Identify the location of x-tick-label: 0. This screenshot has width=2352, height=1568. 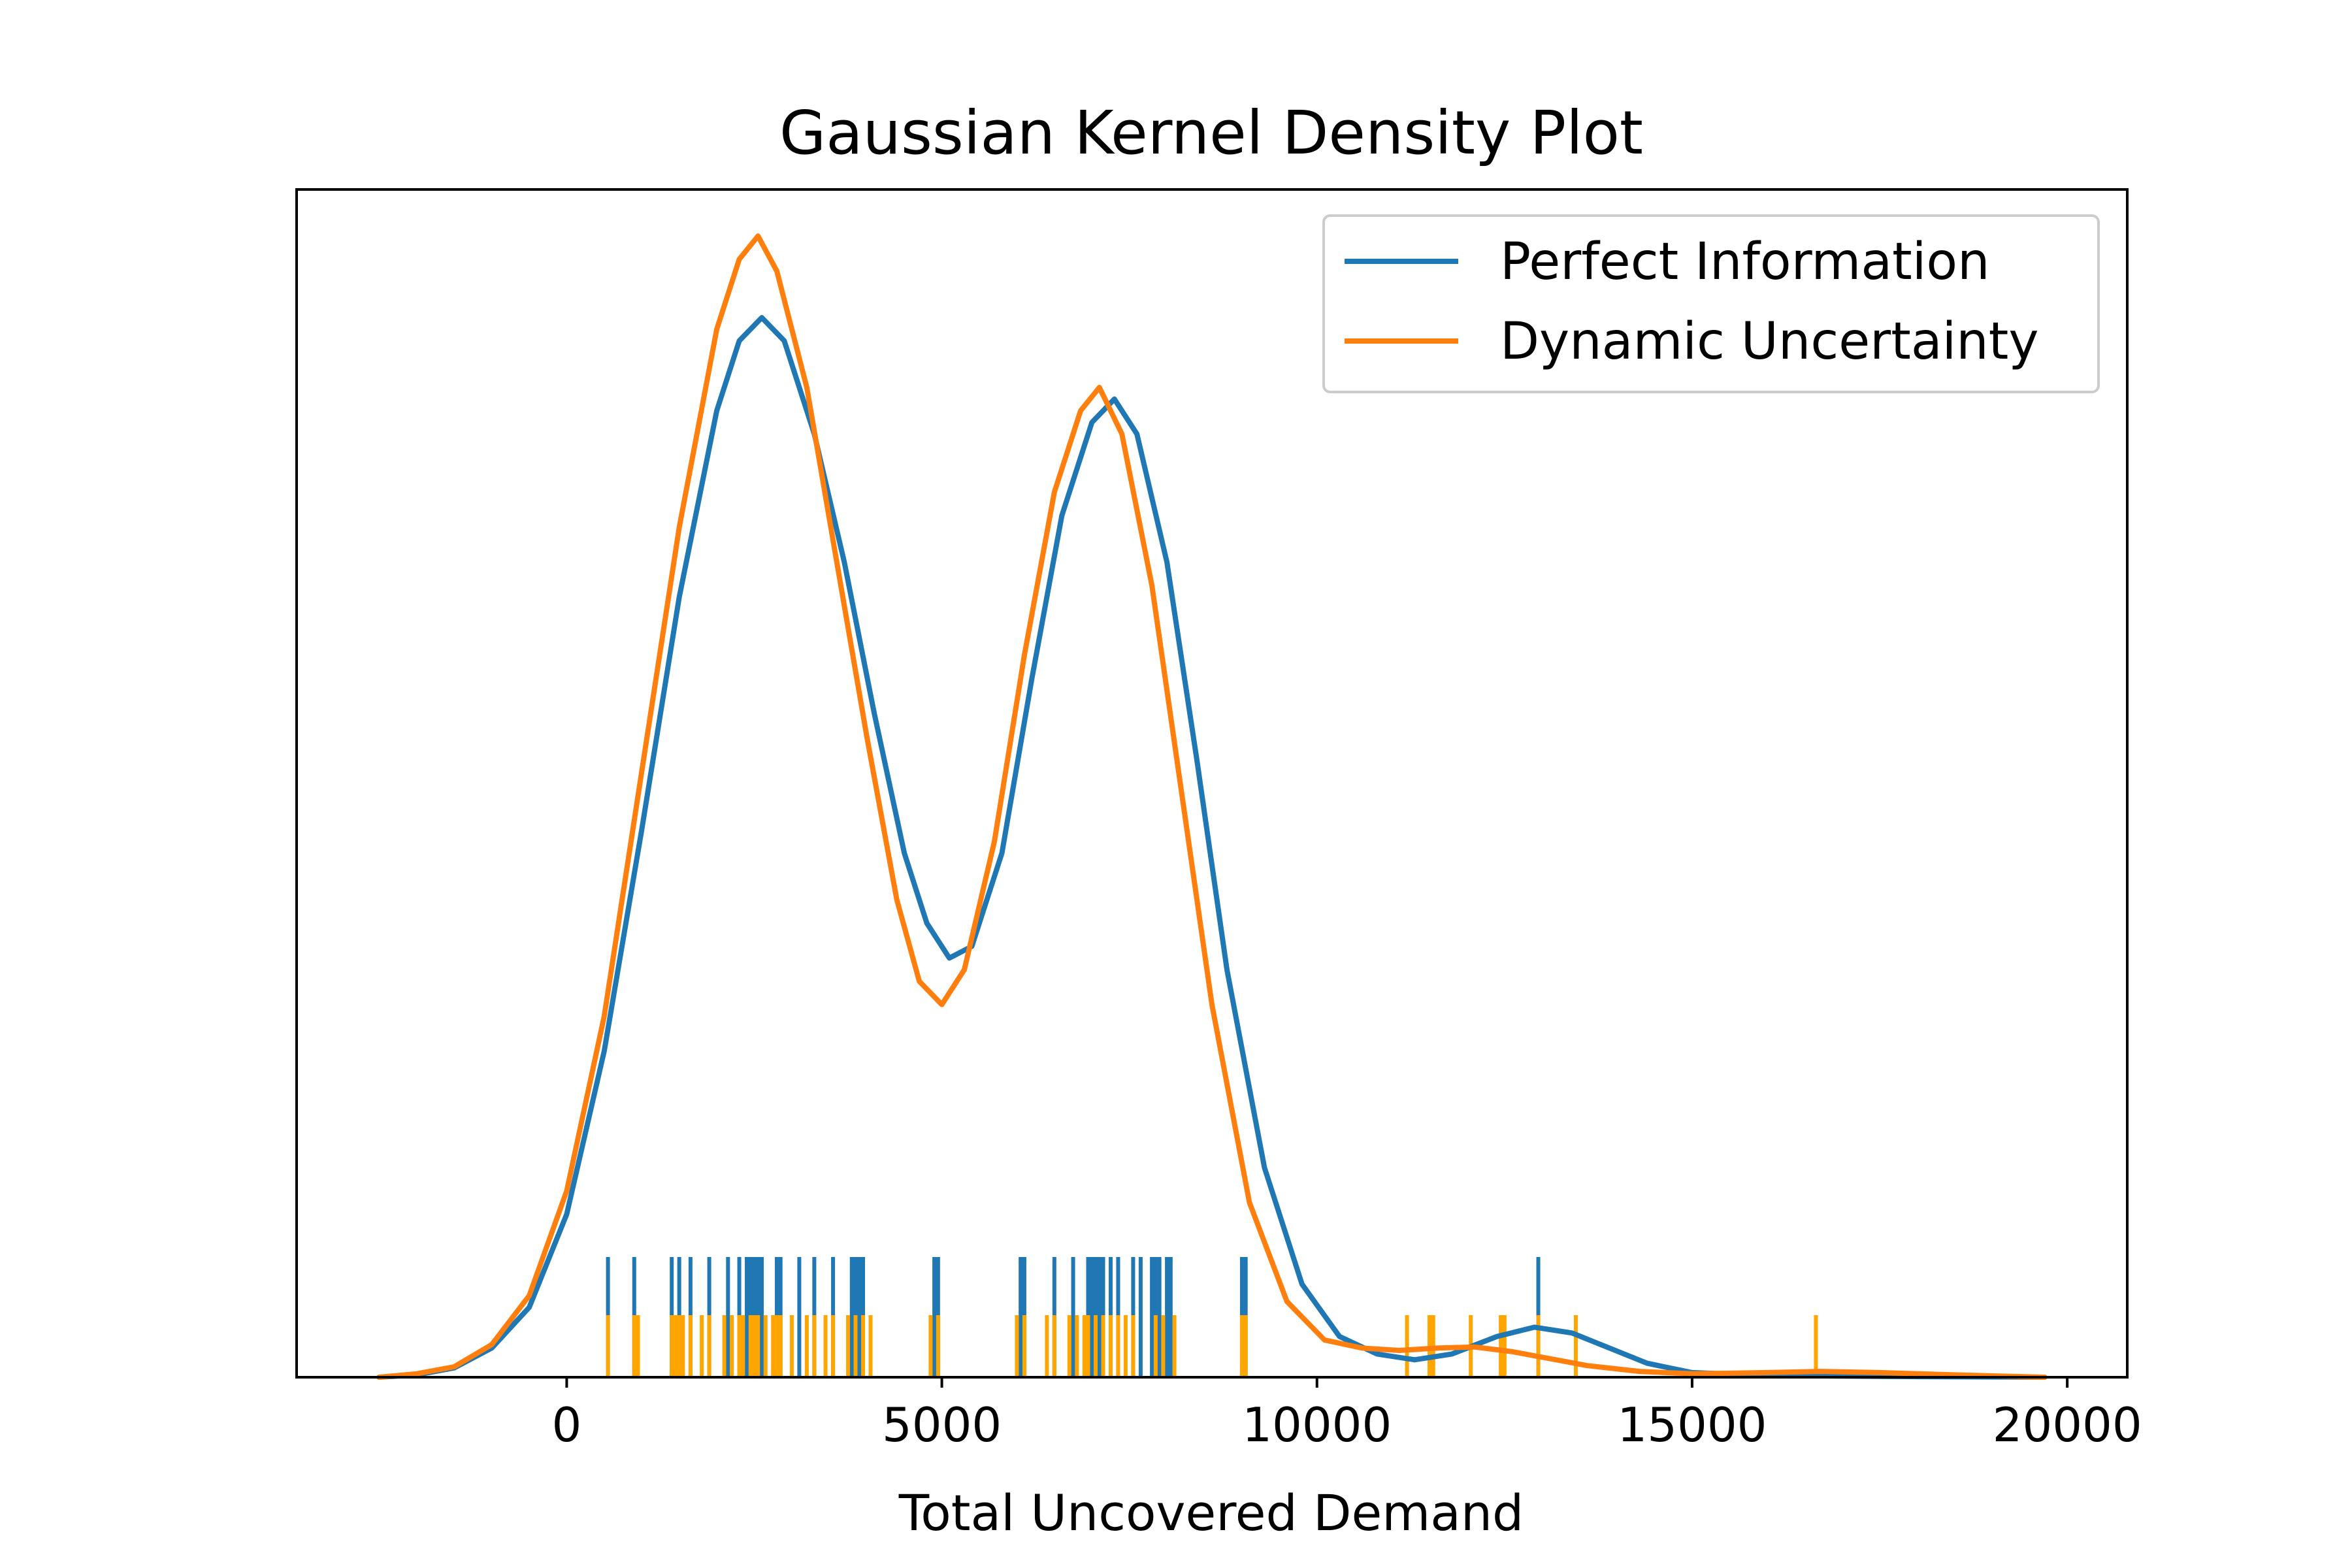
(567, 1424).